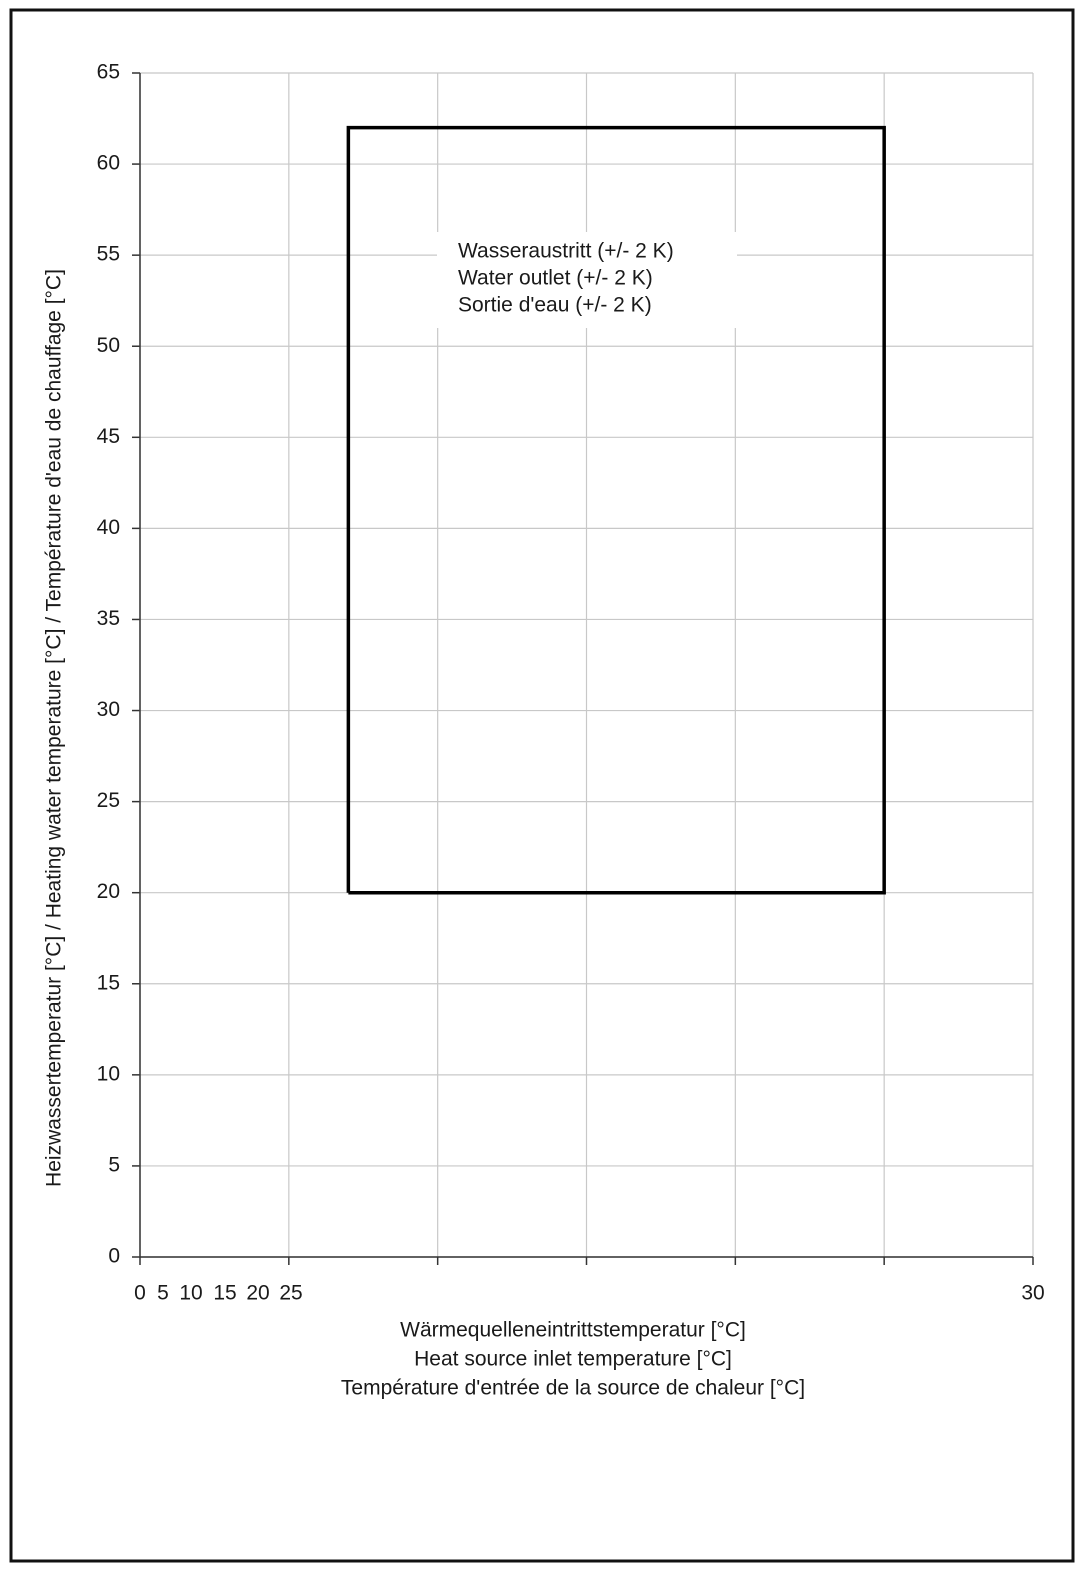  I want to click on x-tick-label: 20, so click(257, 1293).